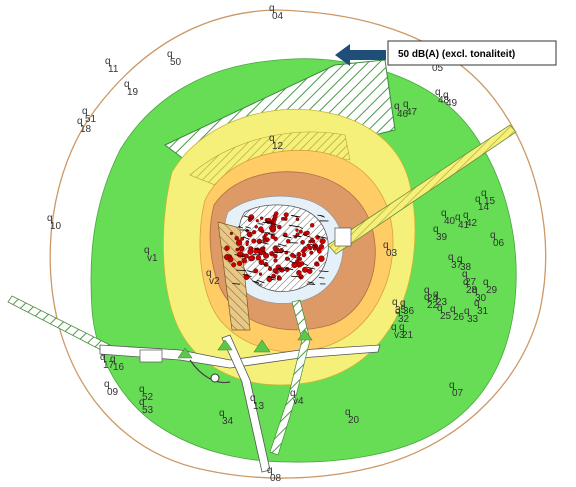 The height and width of the screenshot is (487, 576). Describe the element at coordinates (410, 108) in the screenshot. I see `receiver-point-47: q47` at that location.